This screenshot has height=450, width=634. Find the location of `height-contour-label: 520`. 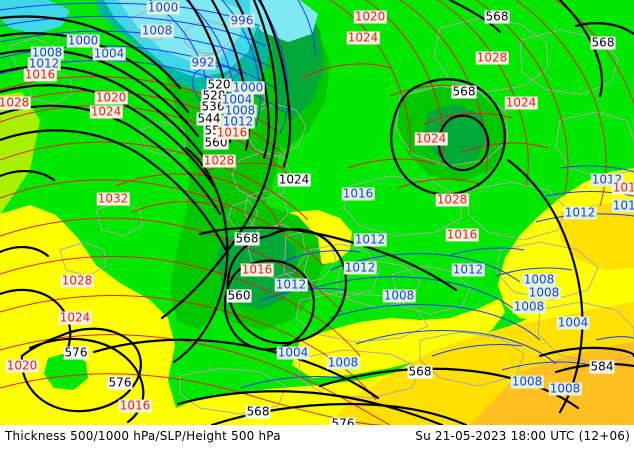

height-contour-label: 520 is located at coordinates (219, 84).